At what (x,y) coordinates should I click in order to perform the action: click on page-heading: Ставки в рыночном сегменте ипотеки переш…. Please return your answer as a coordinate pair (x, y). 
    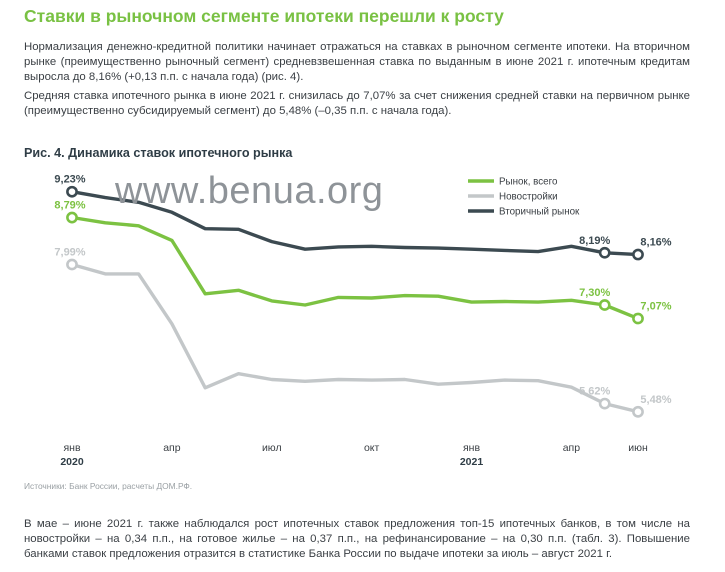
    Looking at the image, I should click on (264, 16).